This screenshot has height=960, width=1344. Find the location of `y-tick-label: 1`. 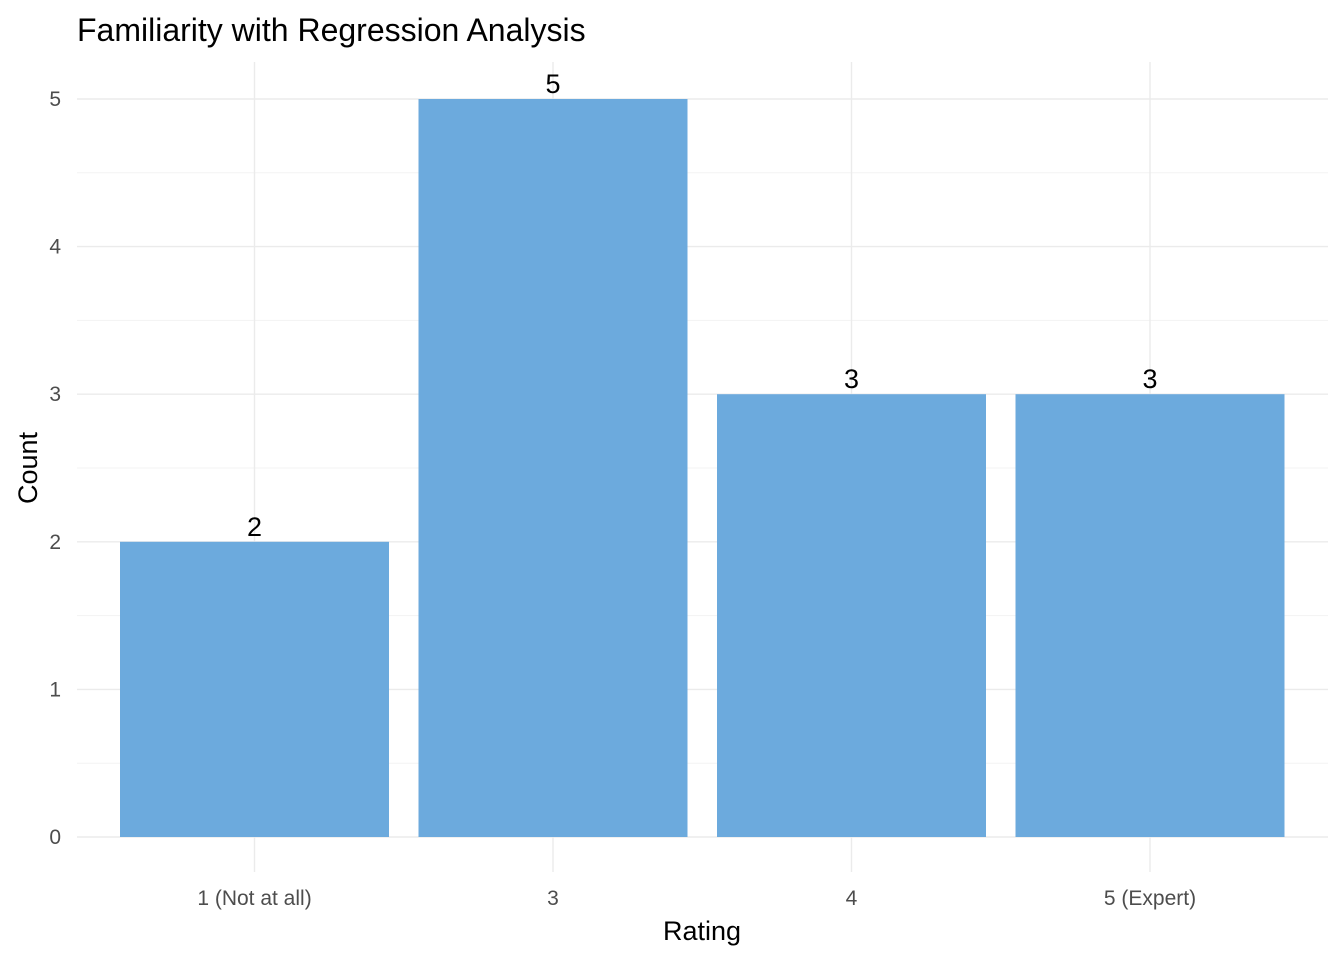

y-tick-label: 1 is located at coordinates (55, 689).